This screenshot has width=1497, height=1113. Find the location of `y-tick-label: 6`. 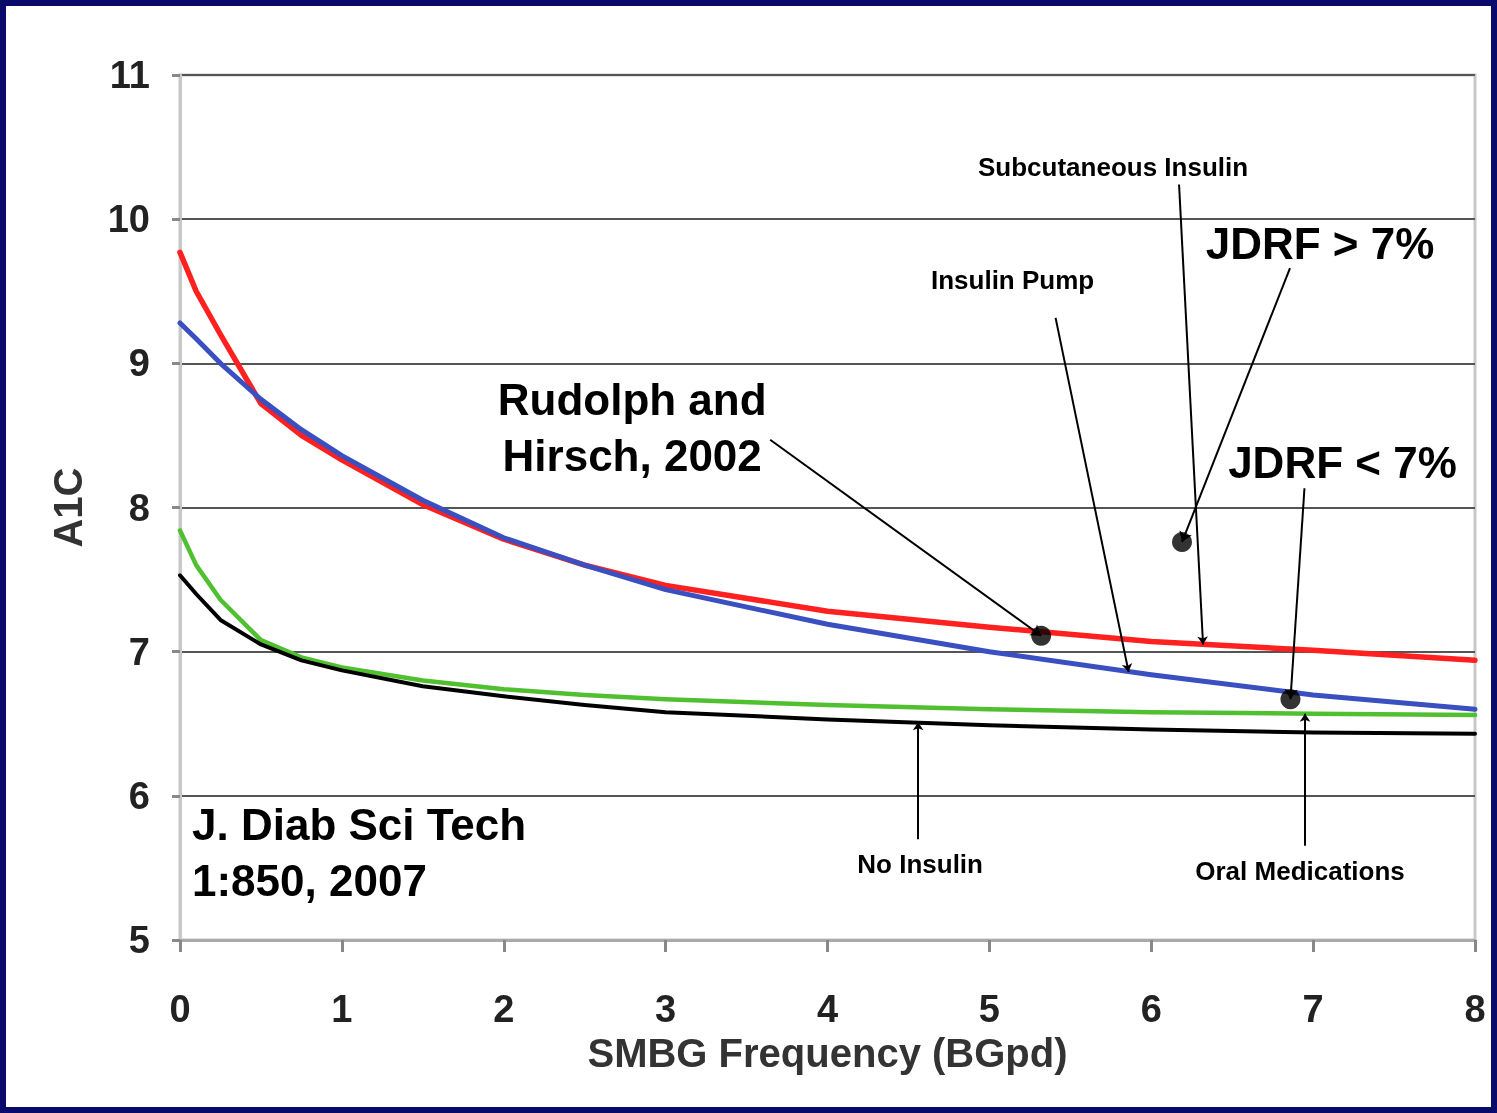

y-tick-label: 6 is located at coordinates (139, 795).